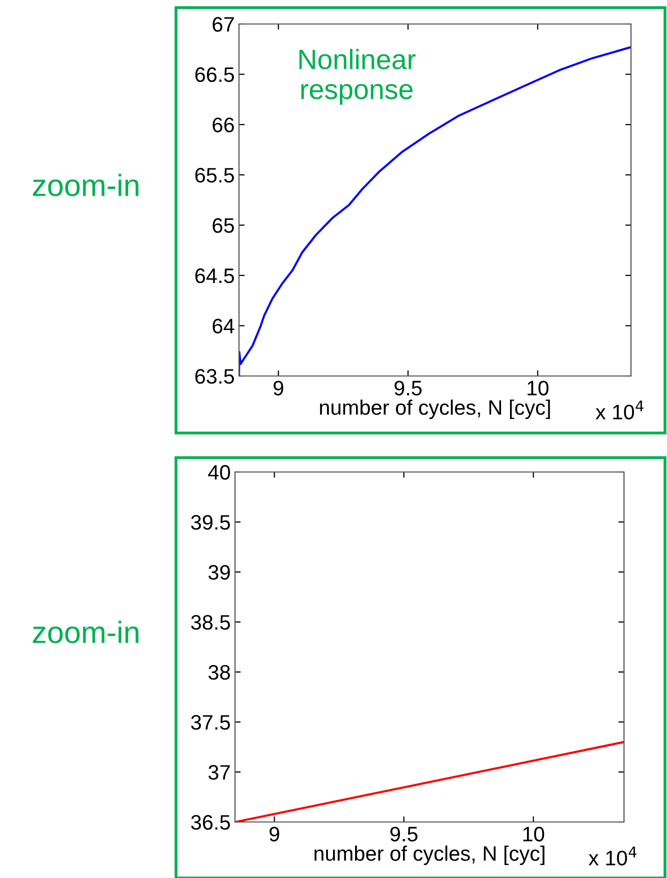  What do you see at coordinates (214, 175) in the screenshot?
I see `y-tick-label: 65.5` at bounding box center [214, 175].